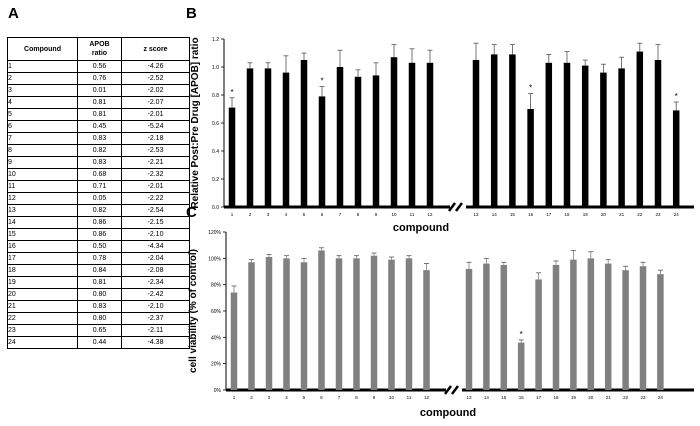 Image resolution: width=700 pixels, height=426 pixels. I want to click on table-row: 7 0.83 -2.18, so click(98, 138).